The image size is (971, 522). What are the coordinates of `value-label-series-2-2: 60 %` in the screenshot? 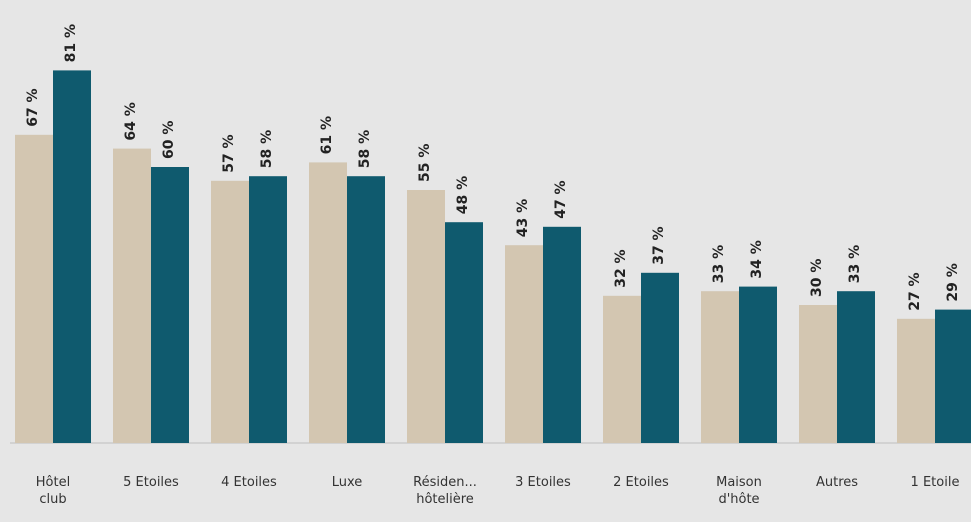 It's located at (169, 140).